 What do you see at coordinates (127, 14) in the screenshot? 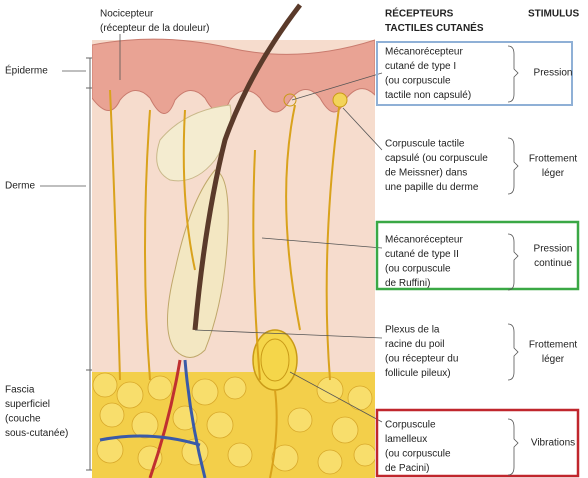
I see `nociceptor-label: Nocicepteur` at bounding box center [127, 14].